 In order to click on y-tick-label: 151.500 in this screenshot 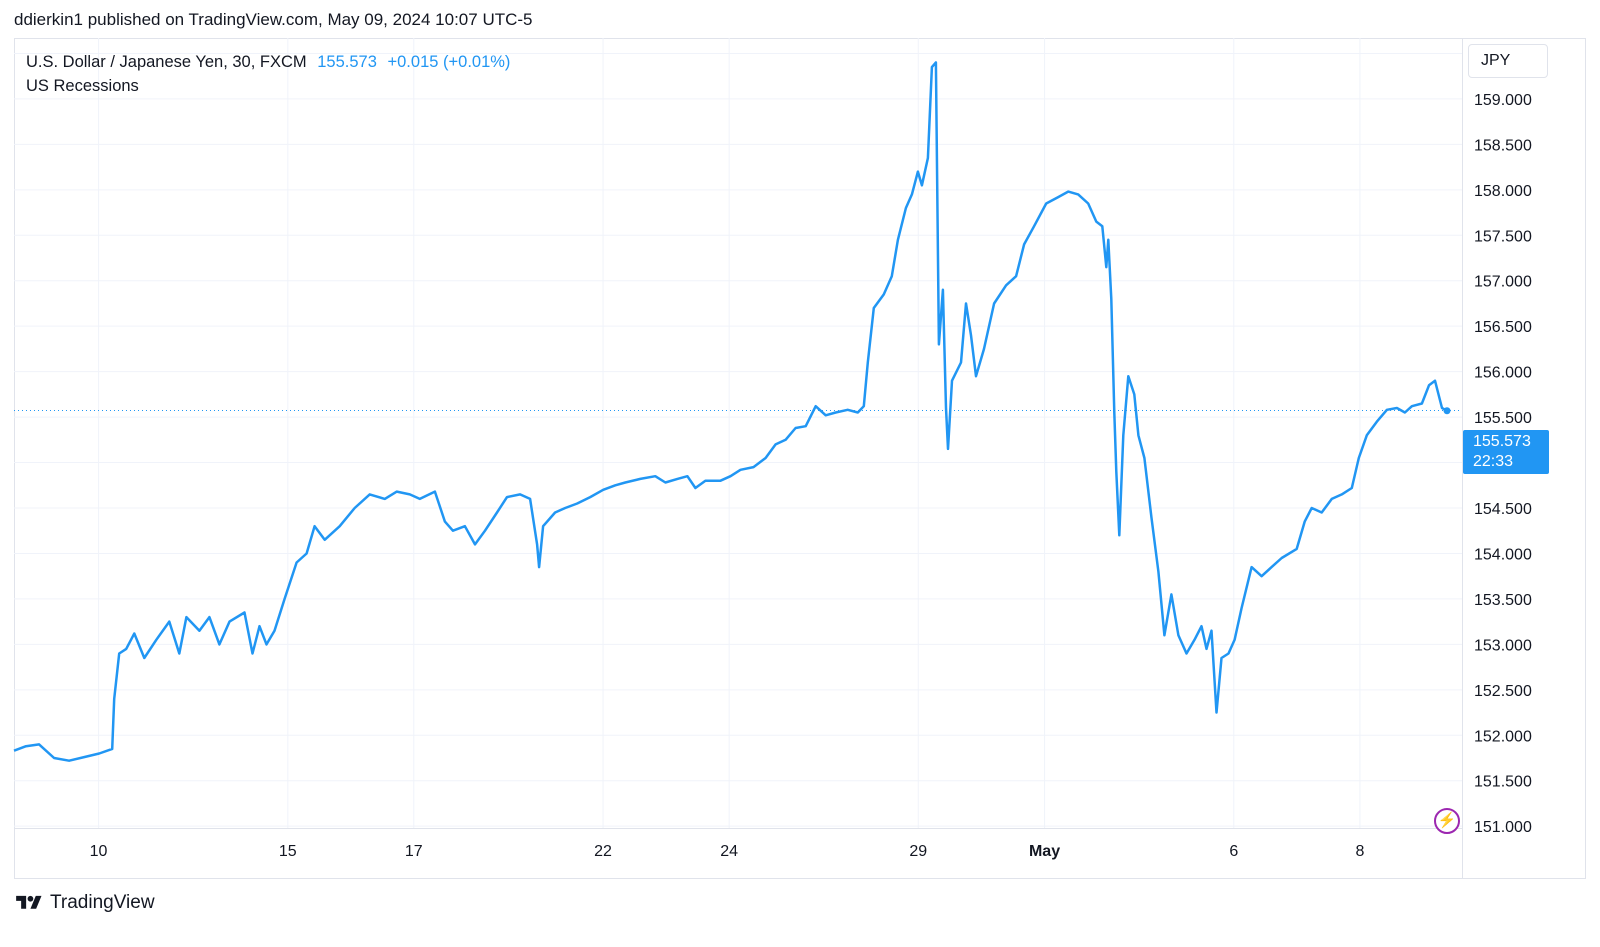, I will do `click(1503, 782)`.